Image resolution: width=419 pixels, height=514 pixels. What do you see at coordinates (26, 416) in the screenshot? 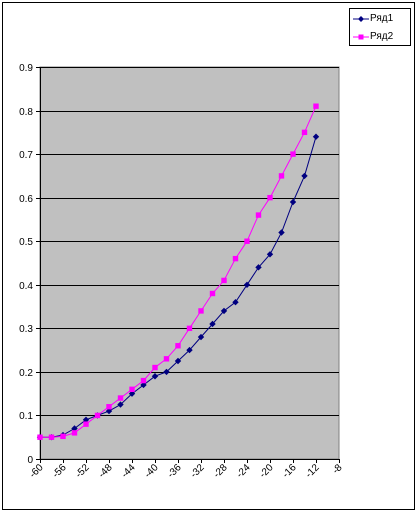
I see `y-tick-label: 0.1` at bounding box center [26, 416].